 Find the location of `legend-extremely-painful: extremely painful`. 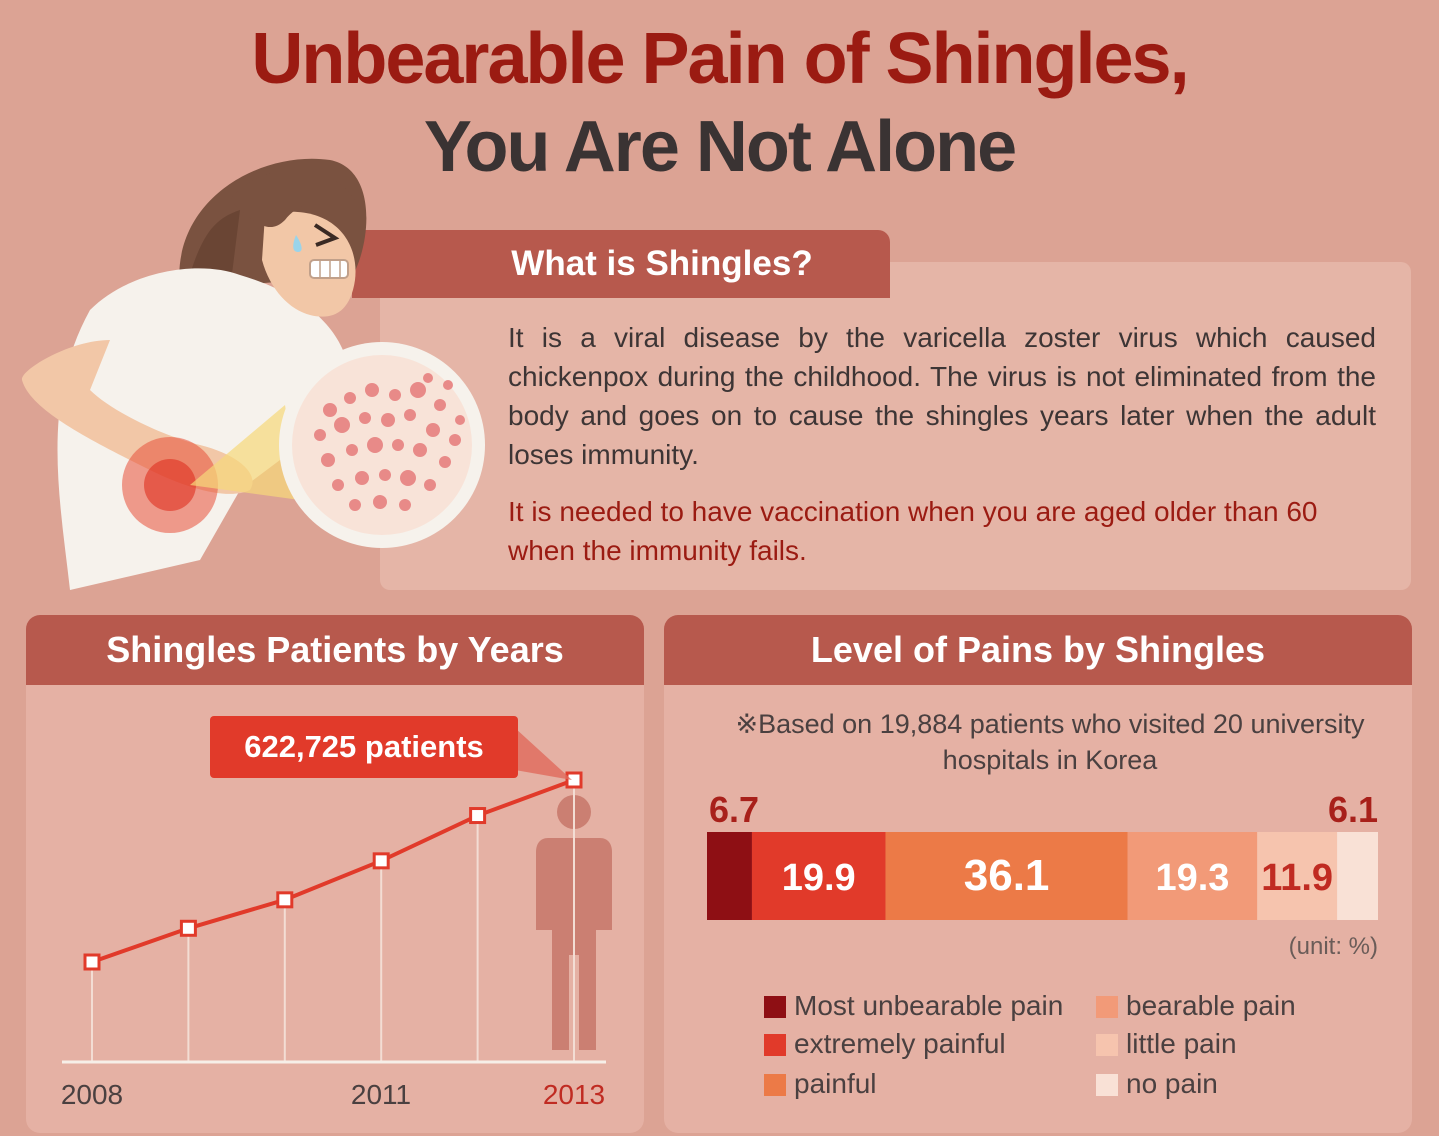

legend-extremely-painful: extremely painful is located at coordinates (885, 1044).